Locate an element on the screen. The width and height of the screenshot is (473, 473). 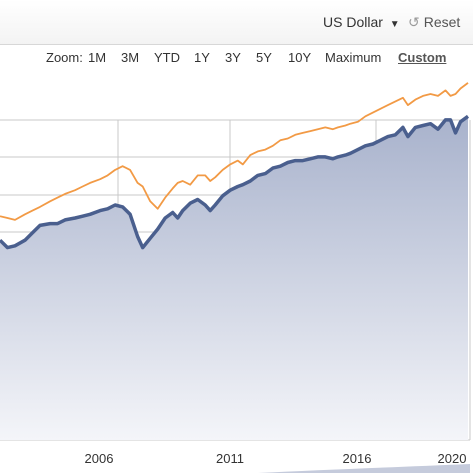
zoom-3m: 3M is located at coordinates (130, 57).